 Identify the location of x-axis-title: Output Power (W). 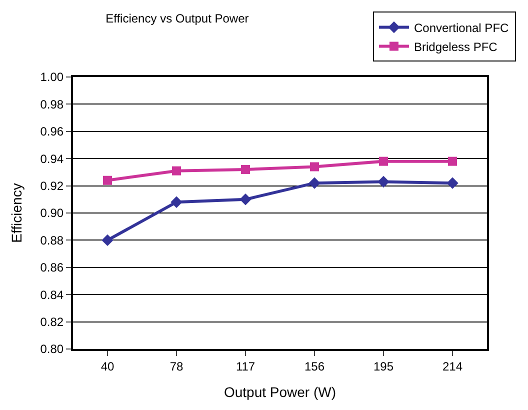
(280, 392).